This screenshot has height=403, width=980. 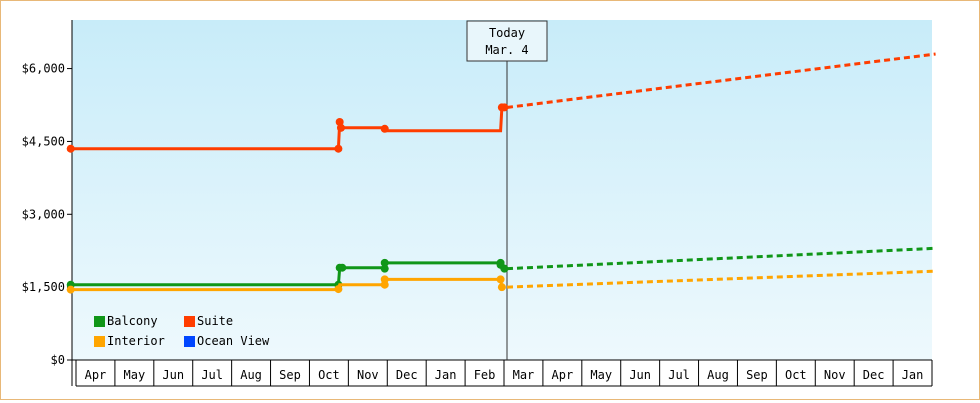 What do you see at coordinates (43, 287) in the screenshot?
I see `y-tick-label: $1,500` at bounding box center [43, 287].